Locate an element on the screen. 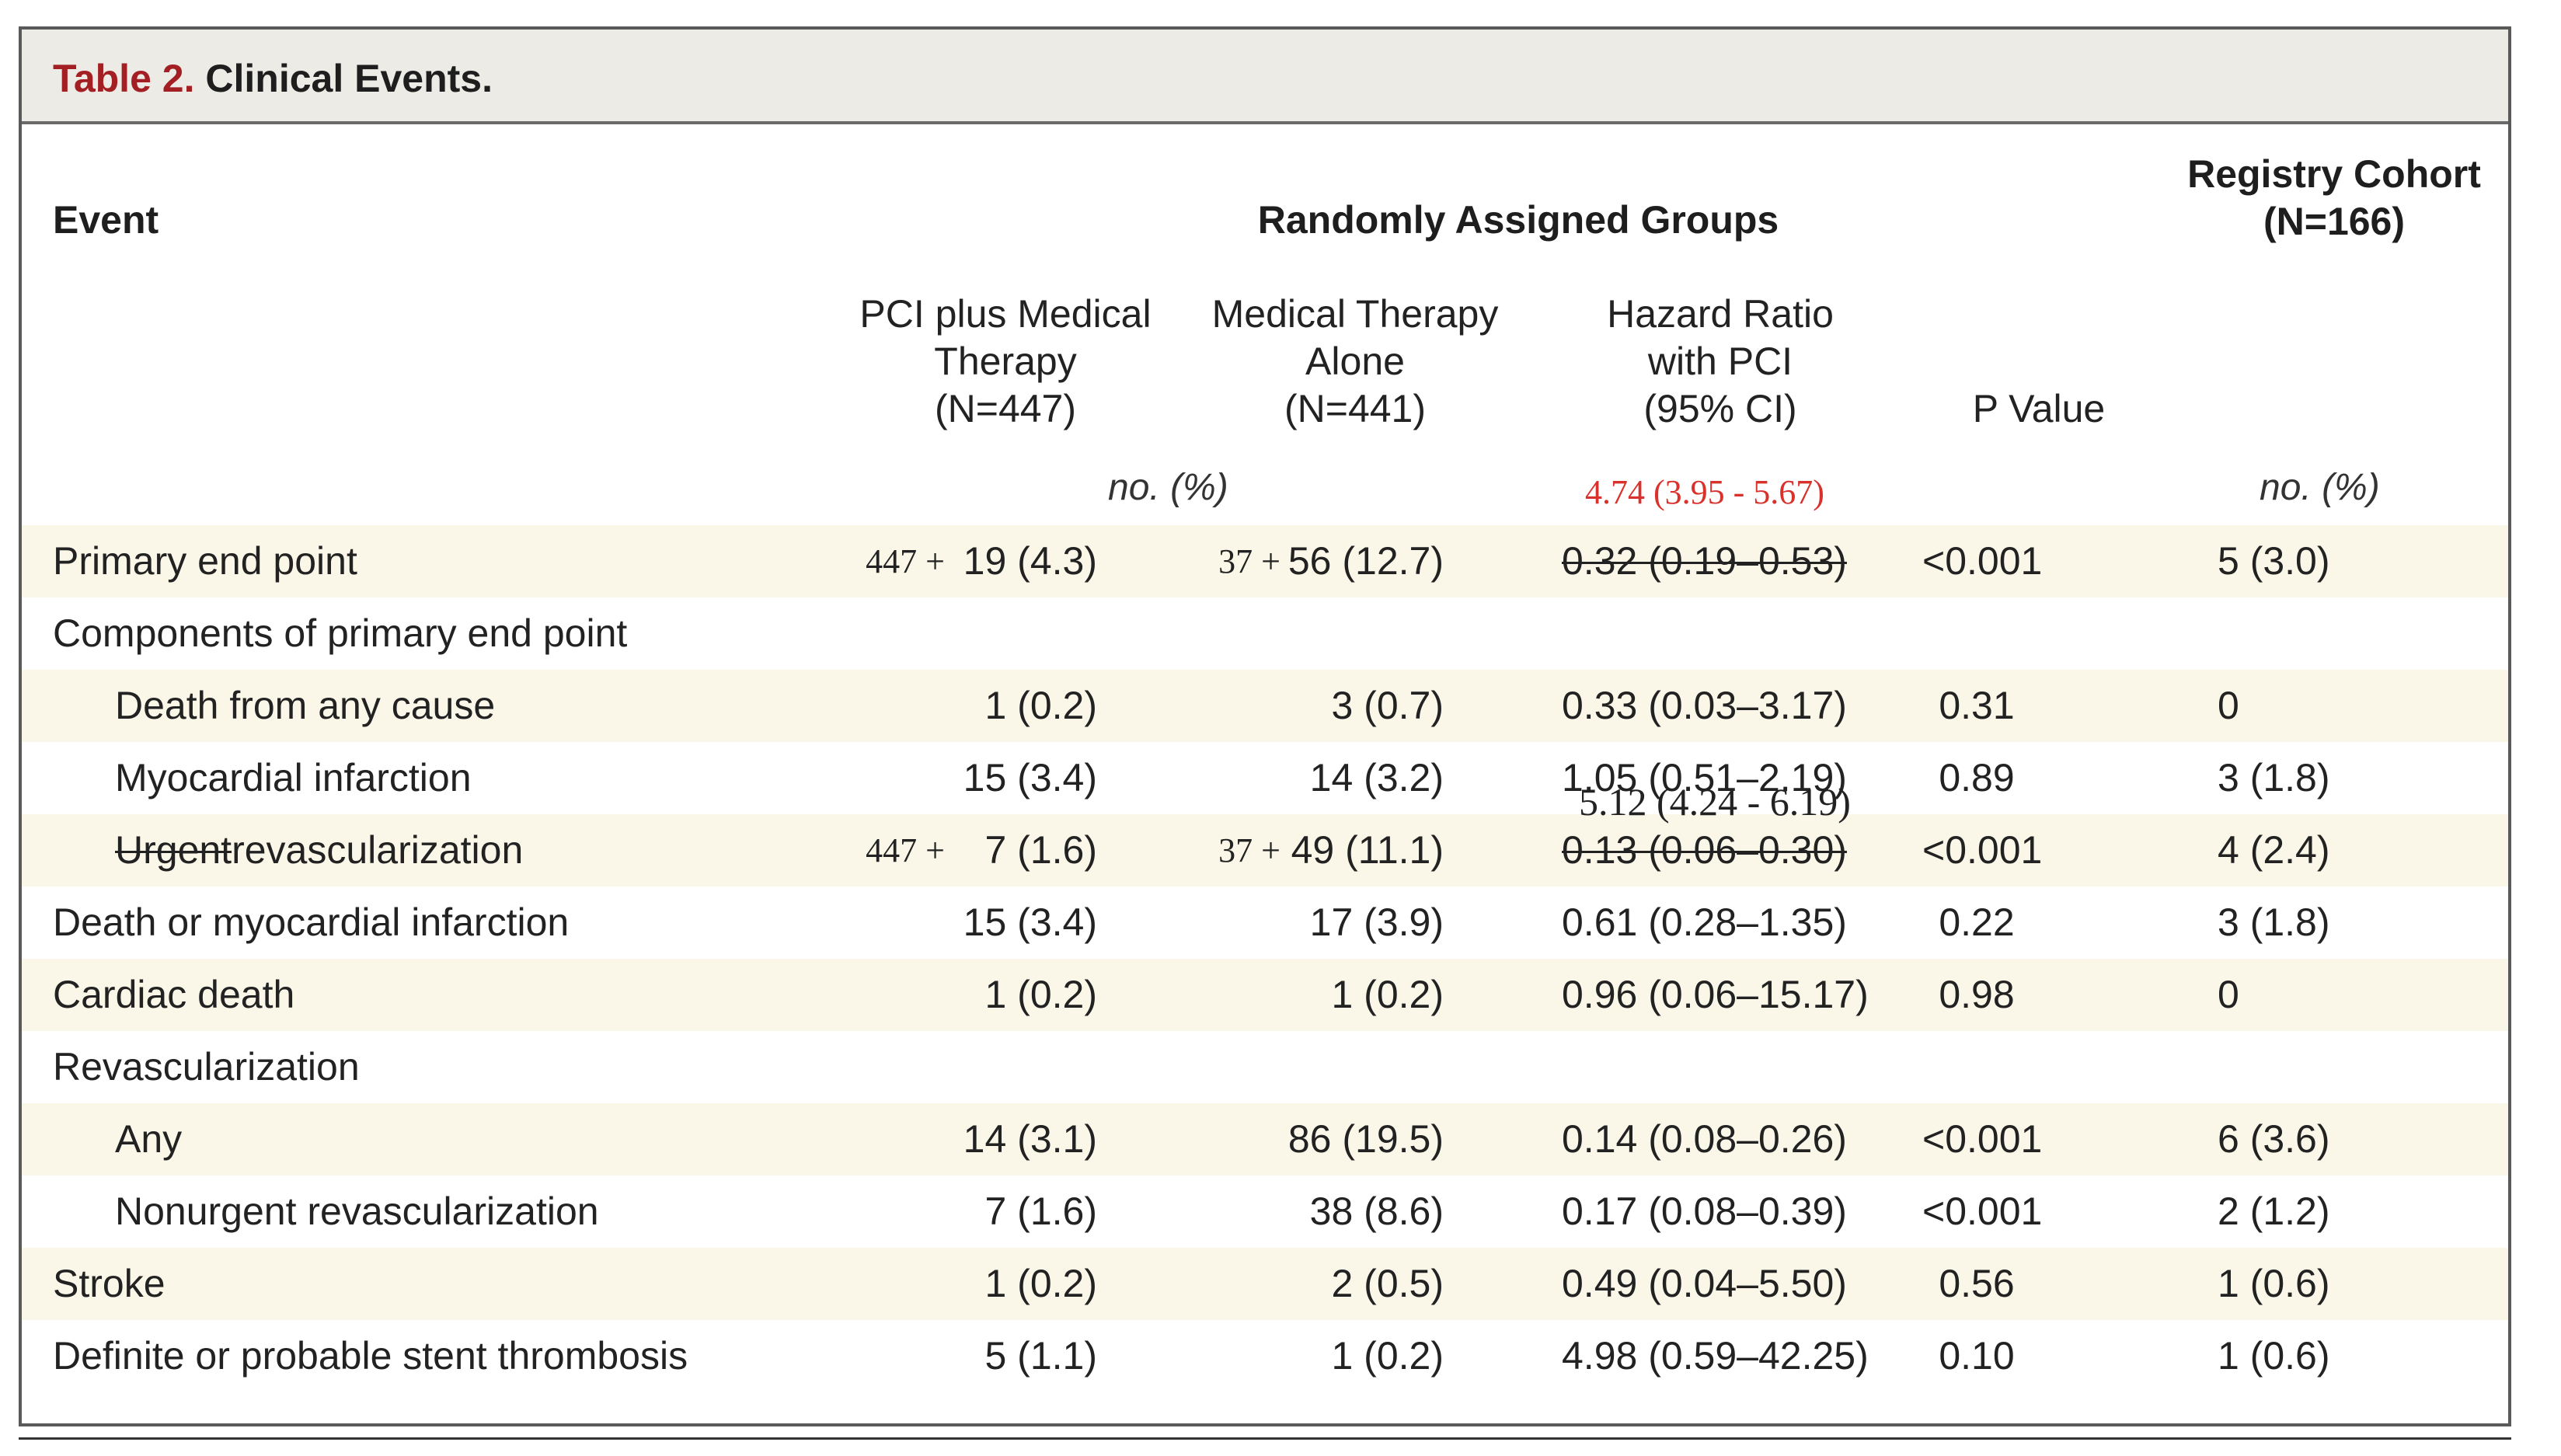  table-number: Table 2. is located at coordinates (124, 79).